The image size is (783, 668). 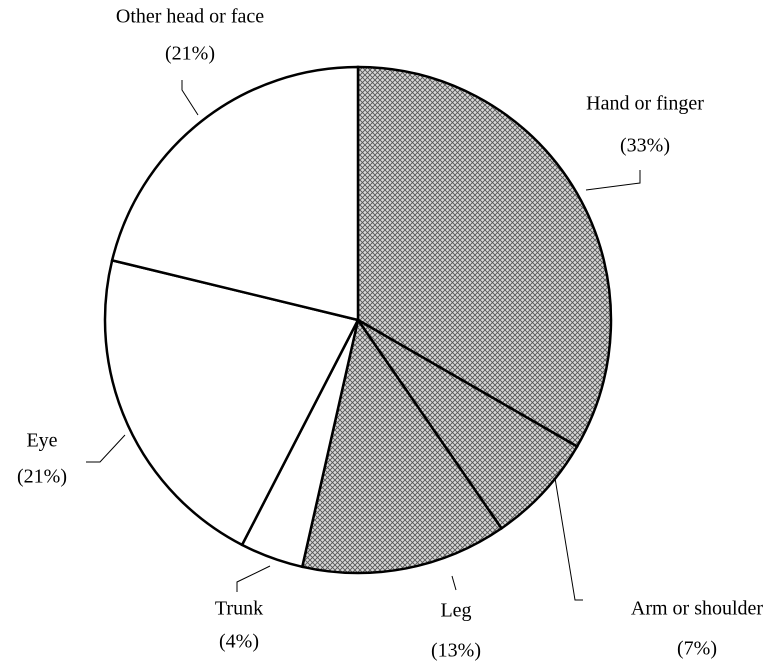 I want to click on value-label: (7%), so click(x=697, y=649).